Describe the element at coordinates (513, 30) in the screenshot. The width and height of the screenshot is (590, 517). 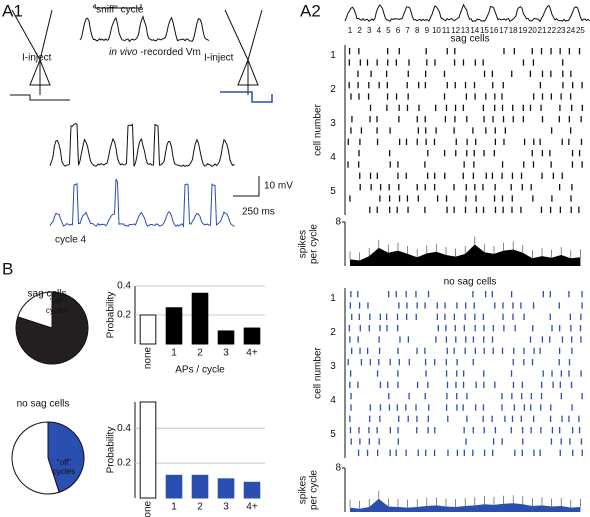
I see `cycle-number: 18` at that location.